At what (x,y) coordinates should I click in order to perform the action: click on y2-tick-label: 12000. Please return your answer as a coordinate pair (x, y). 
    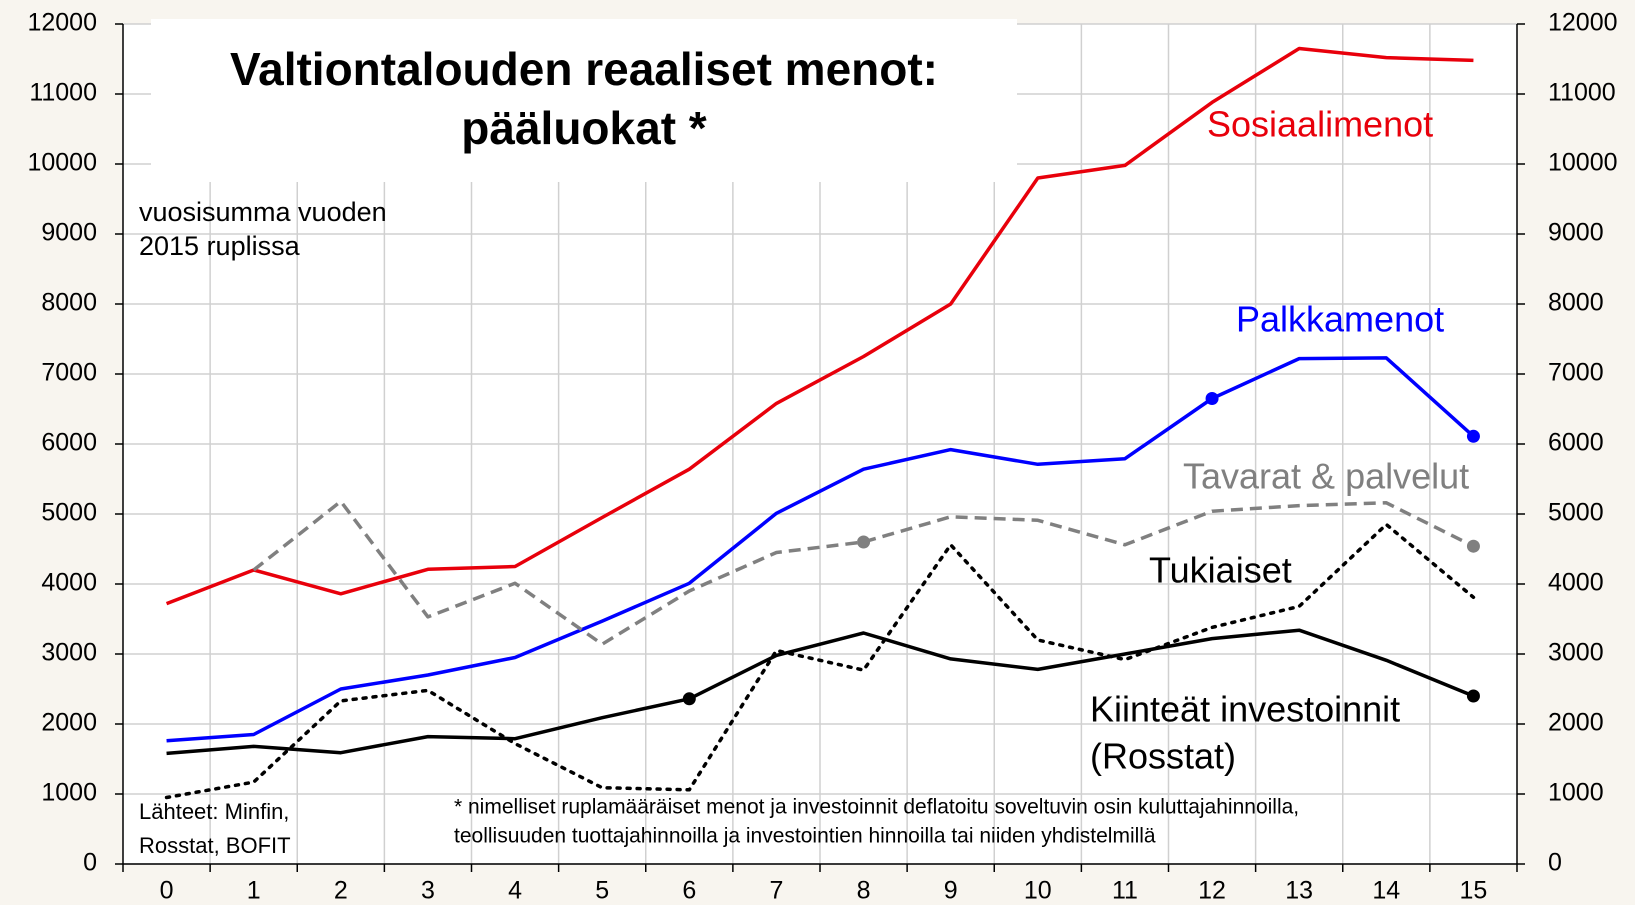
    Looking at the image, I should click on (1583, 23).